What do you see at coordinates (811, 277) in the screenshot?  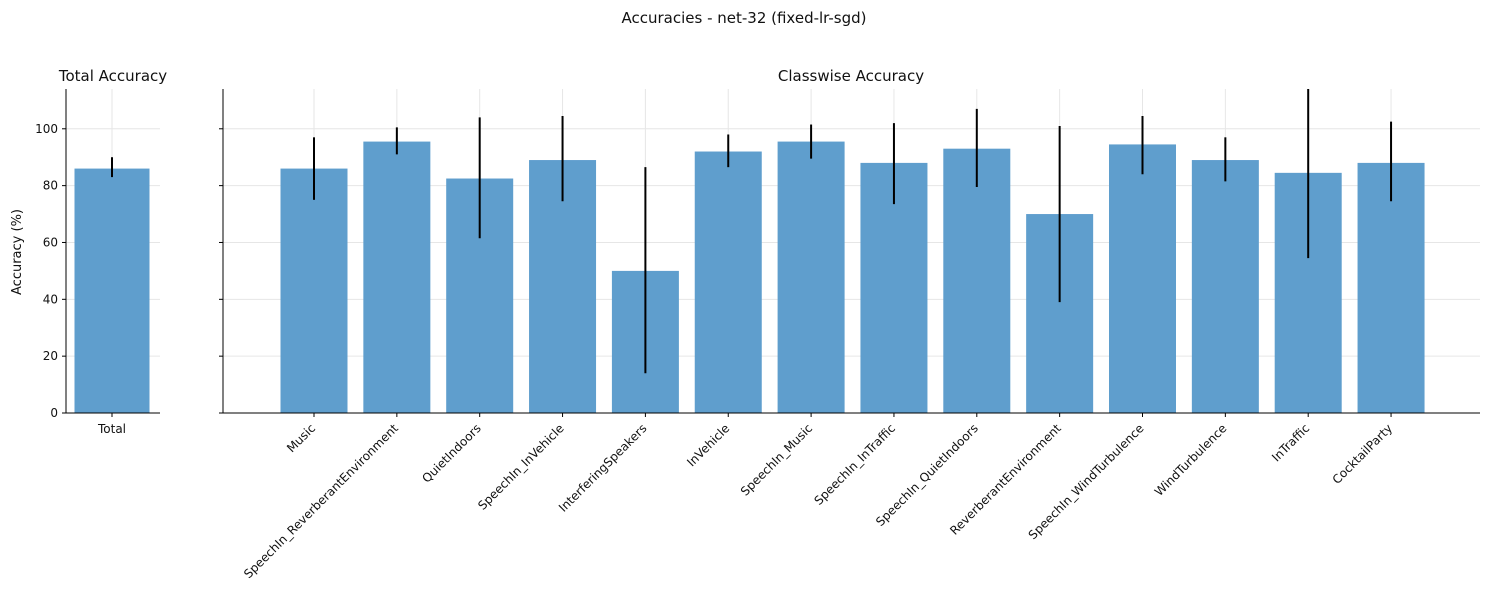 I see `bar-SpeechIn_Music` at bounding box center [811, 277].